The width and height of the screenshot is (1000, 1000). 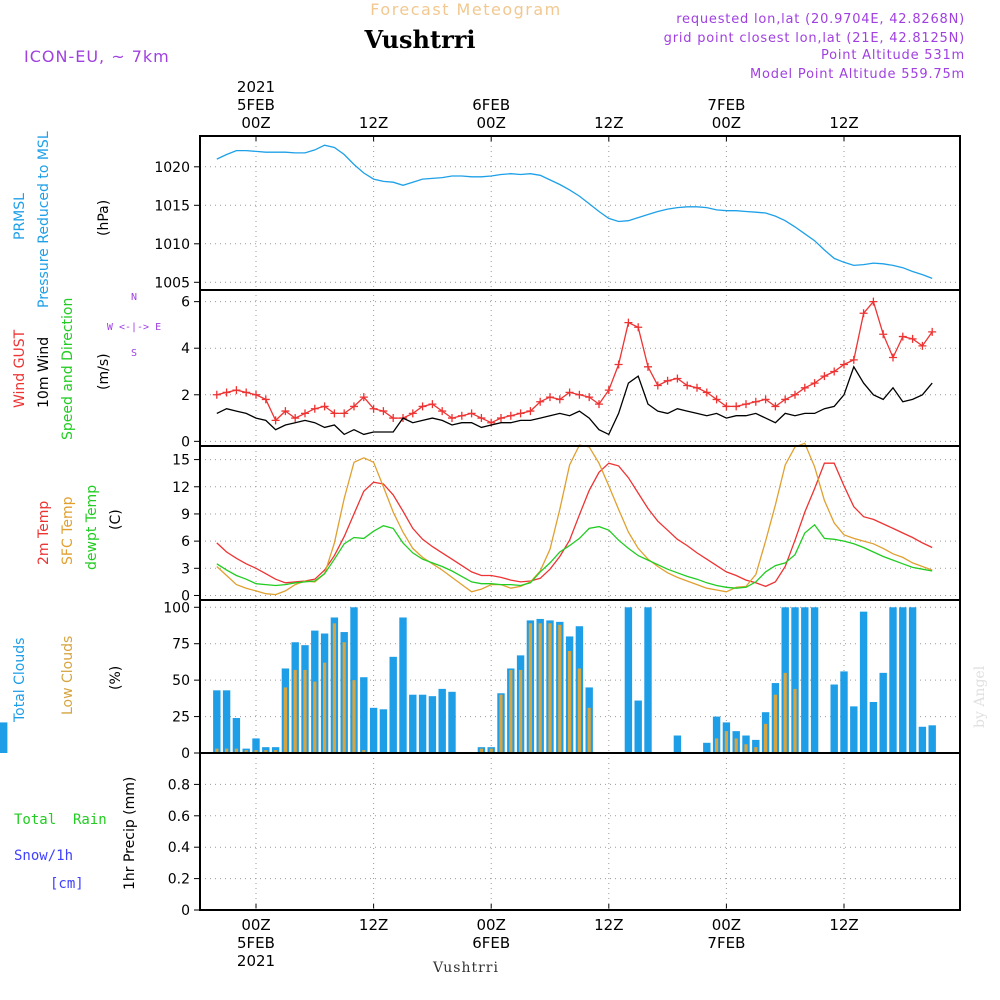 I want to click on y-tick-label: 1005, so click(x=172, y=283).